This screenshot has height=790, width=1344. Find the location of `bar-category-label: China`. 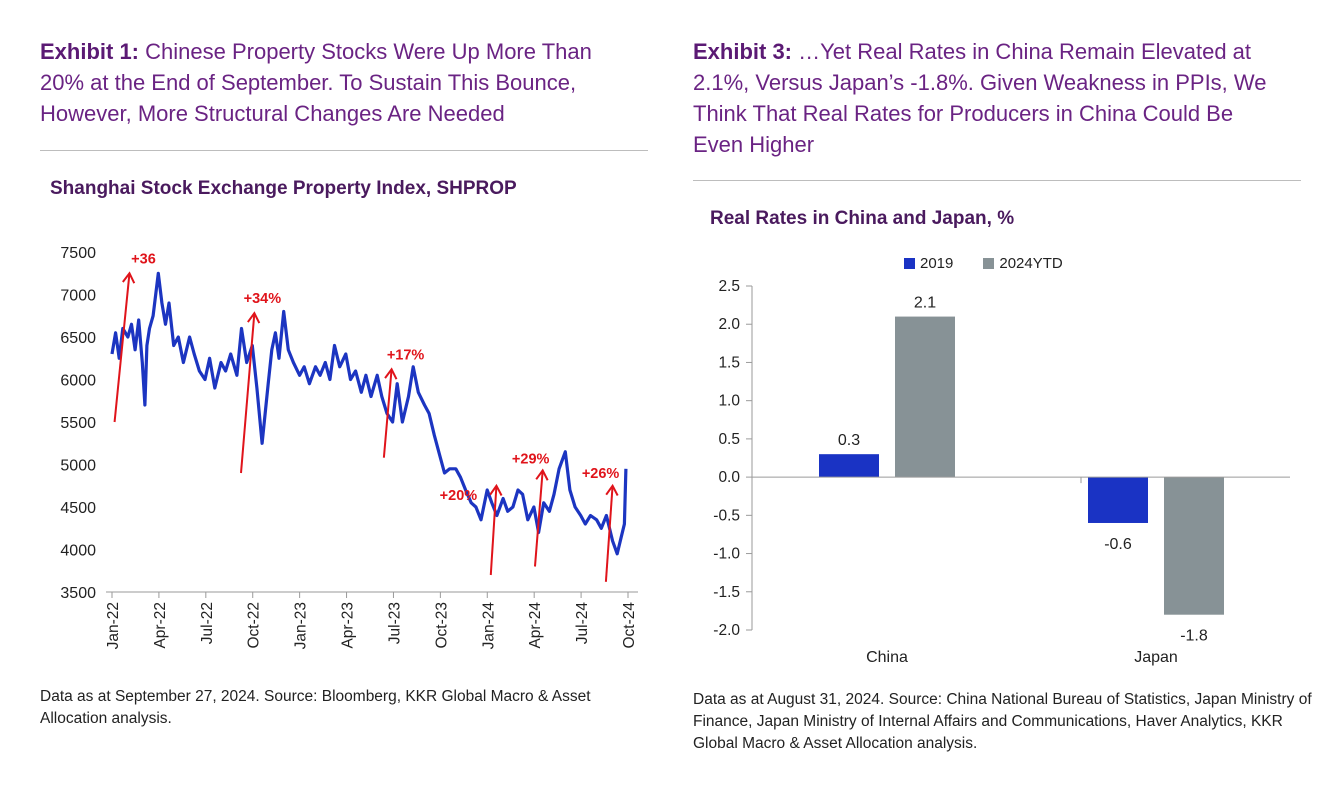

bar-category-label: China is located at coordinates (887, 657).